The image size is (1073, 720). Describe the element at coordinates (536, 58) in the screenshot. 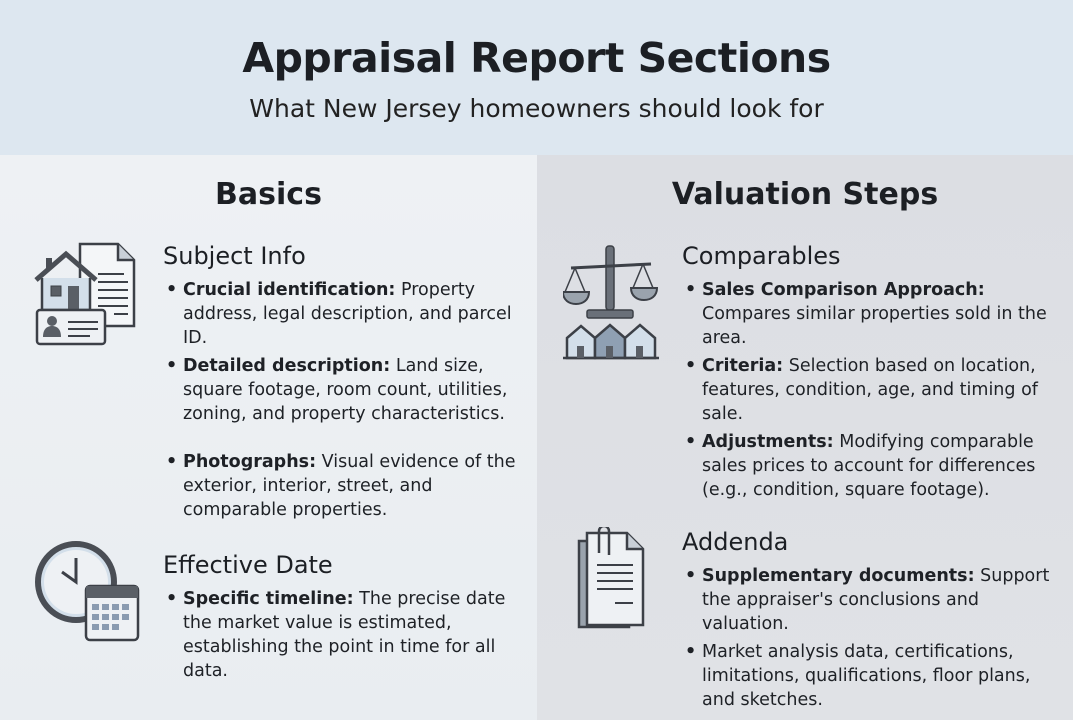

I see `page-title: Appraisal Report Sections` at that location.